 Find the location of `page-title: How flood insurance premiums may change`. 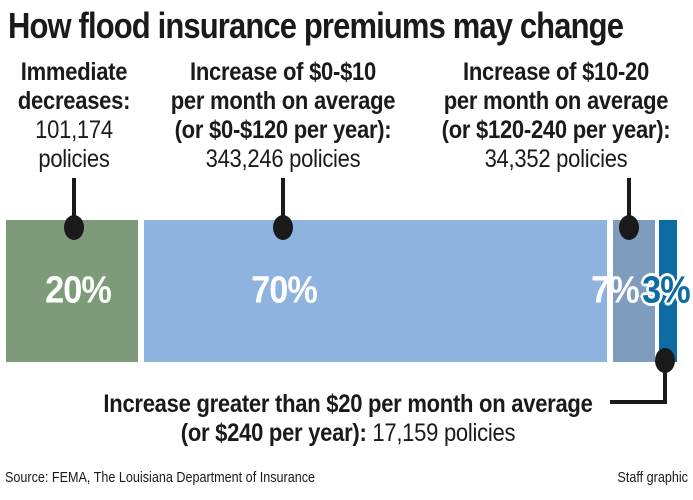

page-title: How flood insurance premiums may change is located at coordinates (316, 25).